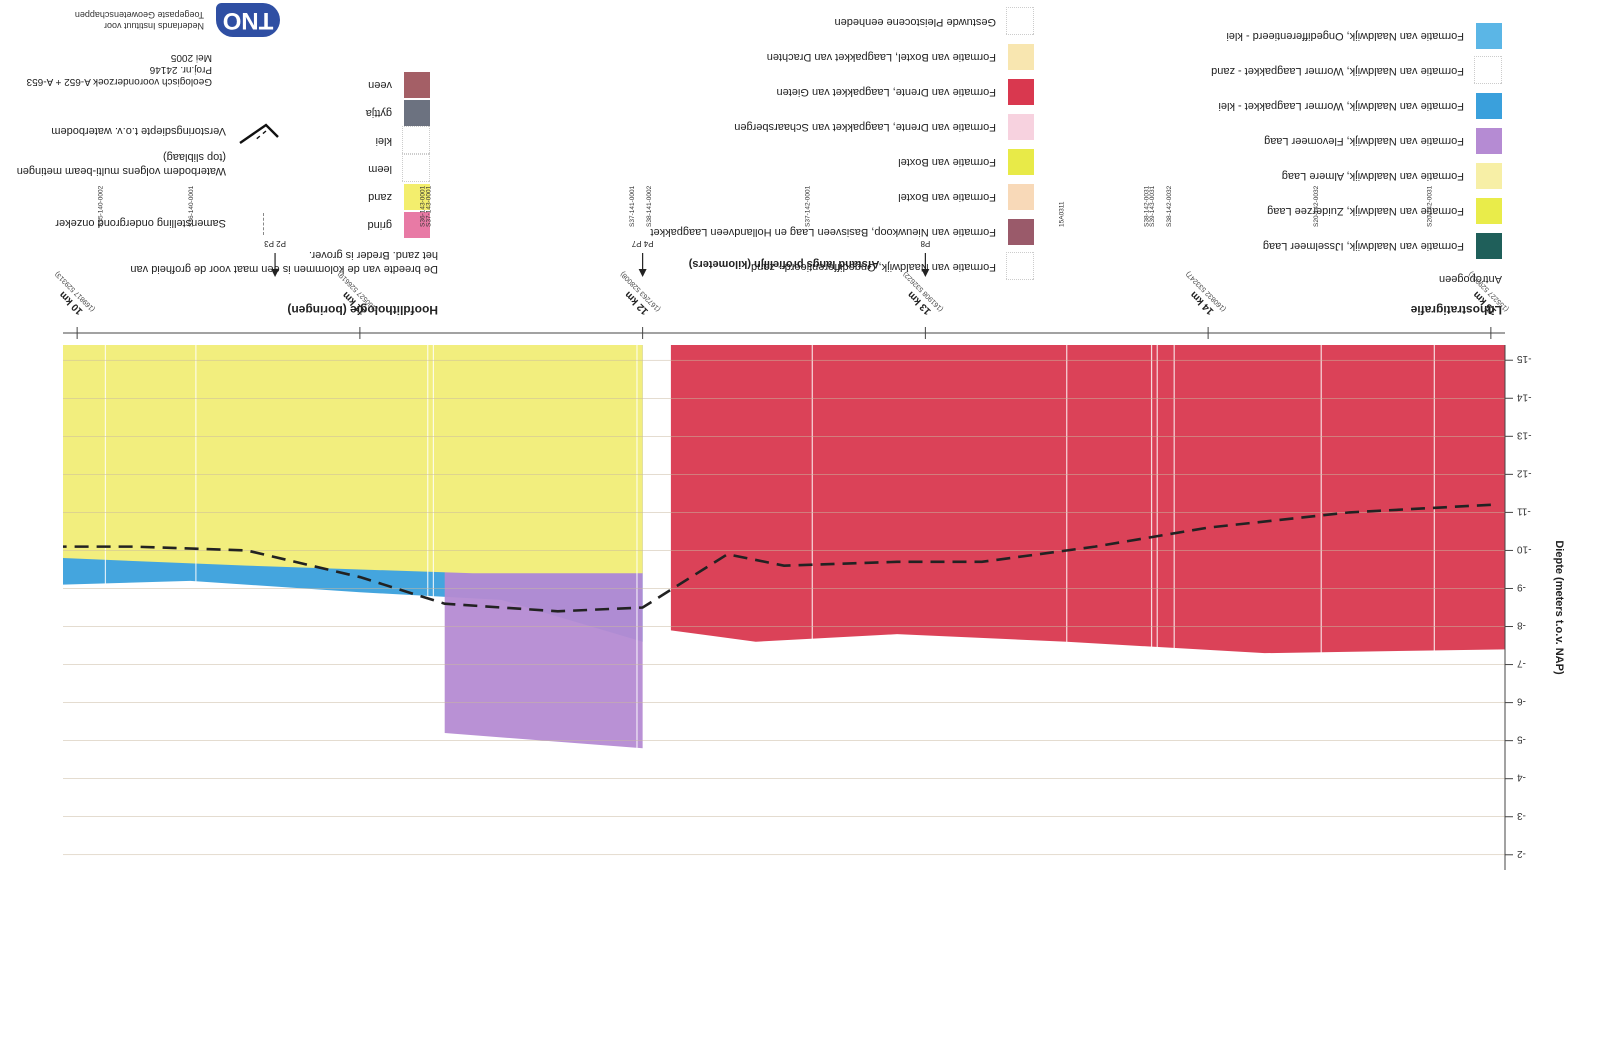 The width and height of the screenshot is (1598, 1041). Describe the element at coordinates (1521, 853) in the screenshot. I see `y-tick-label: -2` at that location.